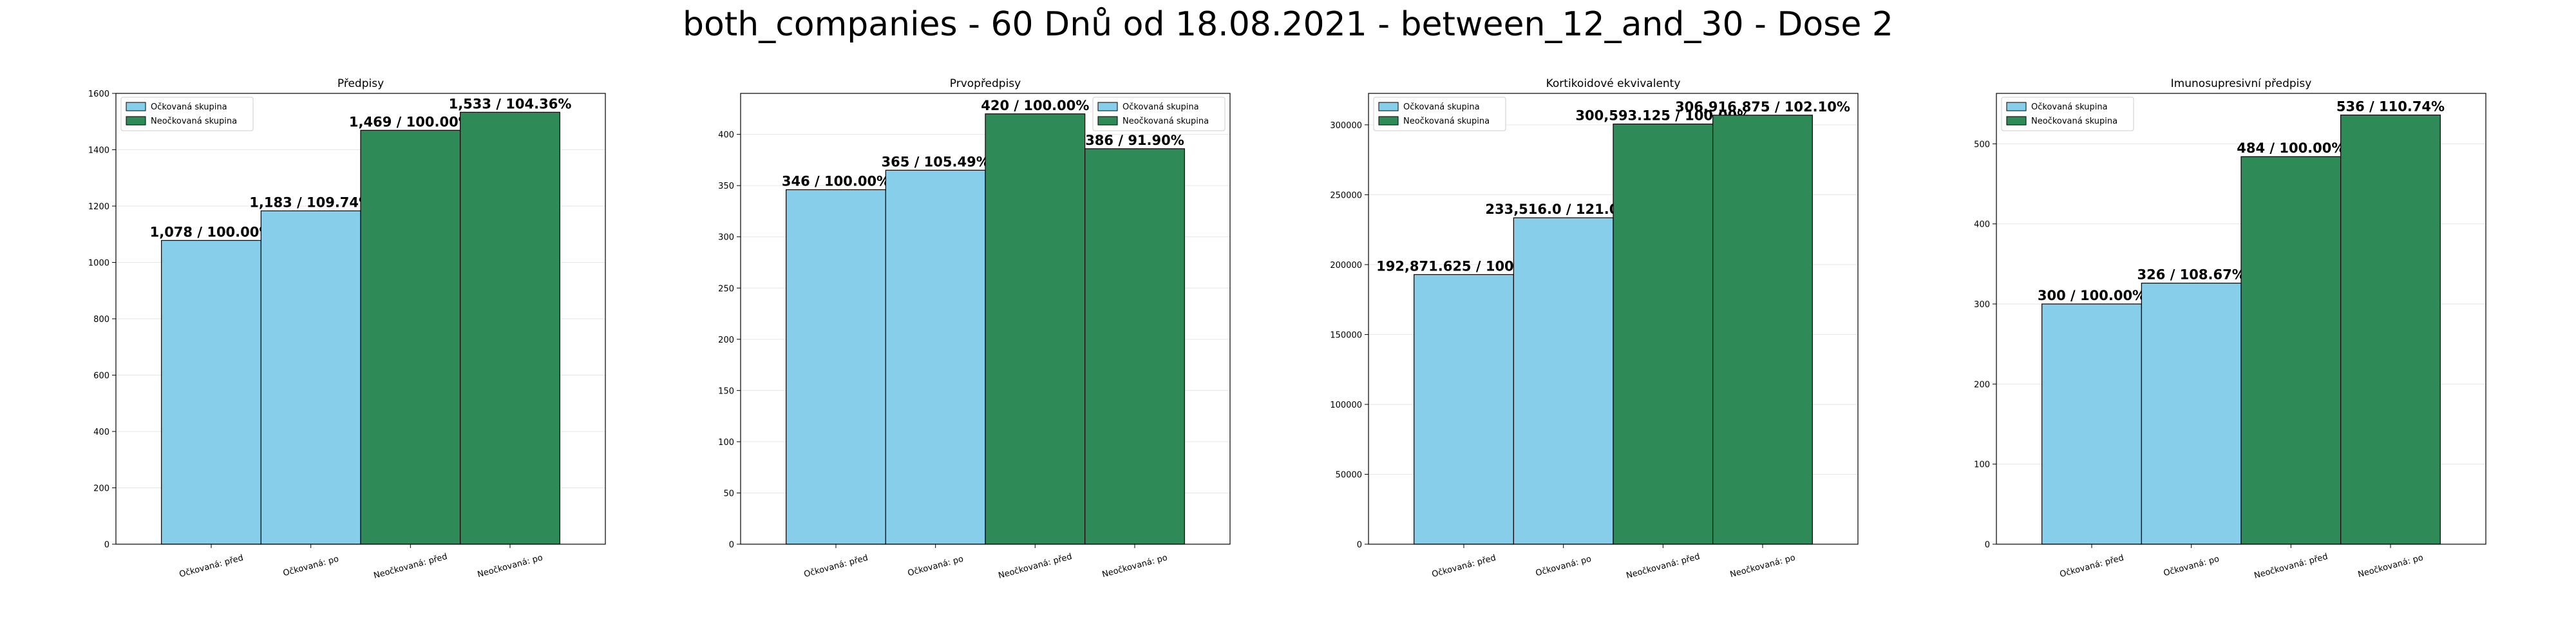  Describe the element at coordinates (1134, 140) in the screenshot. I see `data-label: 386 / 91.90%` at that location.